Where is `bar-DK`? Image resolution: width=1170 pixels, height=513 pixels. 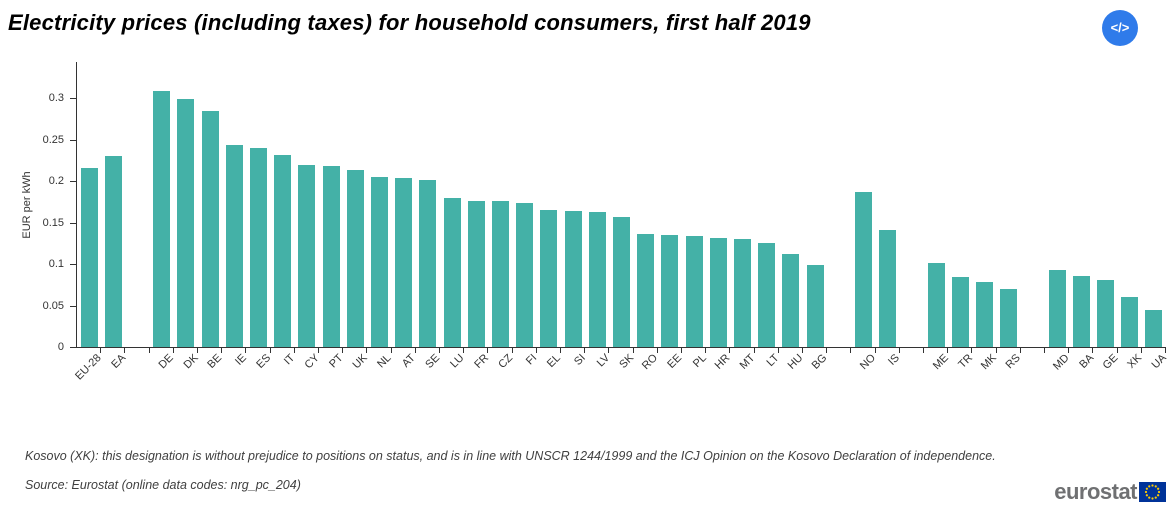
bar-DK is located at coordinates (186, 223).